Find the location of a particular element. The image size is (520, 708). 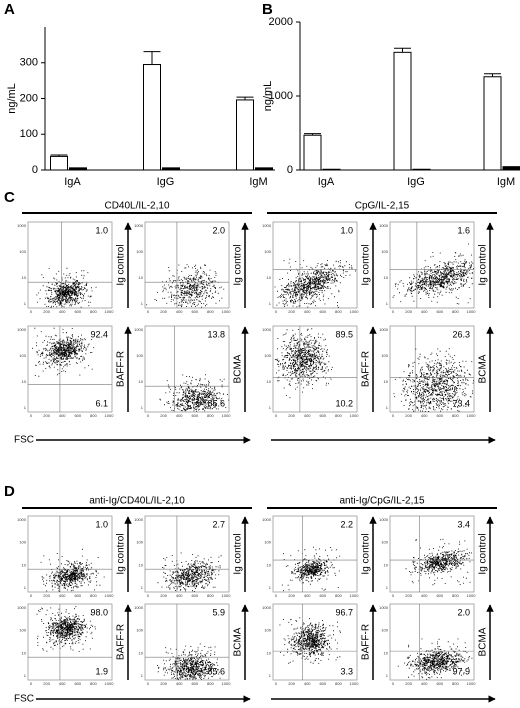

quadrant-percent: 3.3 is located at coordinates (346, 671).